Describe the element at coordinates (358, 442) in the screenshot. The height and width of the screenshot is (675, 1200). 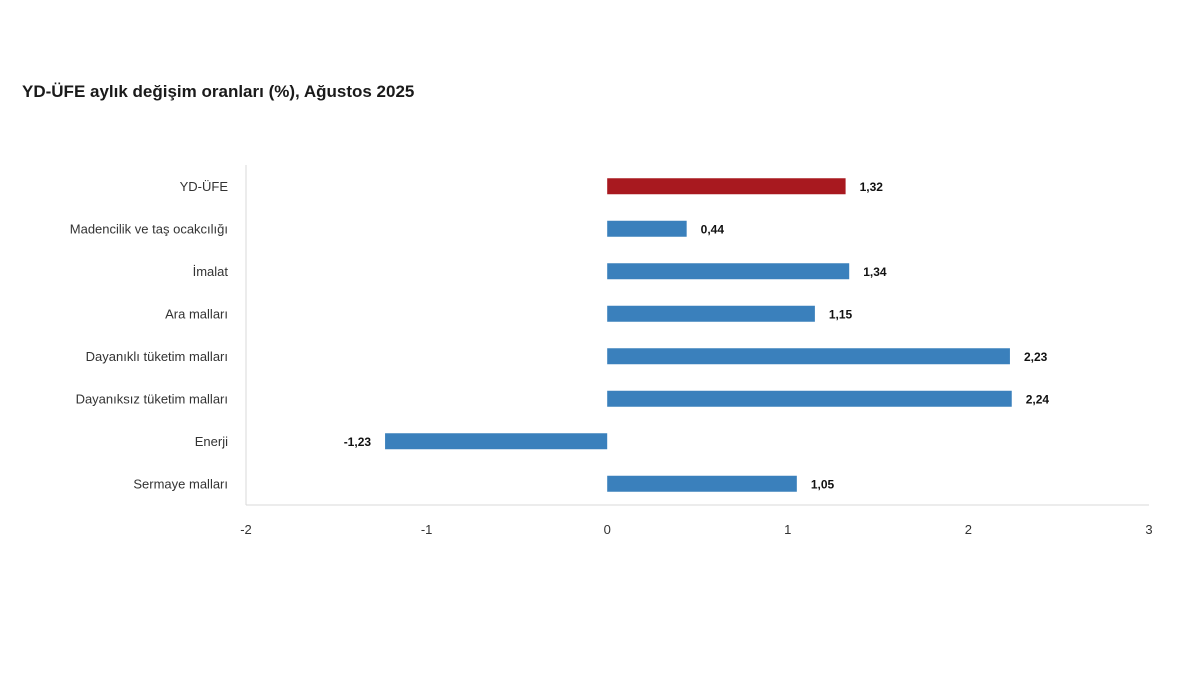
I see `data-label-6: -1,23` at that location.